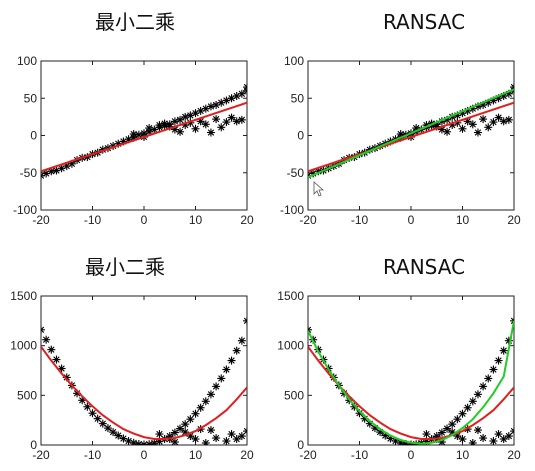  Describe the element at coordinates (23, 296) in the screenshot. I see `y-tick-label: 1500` at that location.